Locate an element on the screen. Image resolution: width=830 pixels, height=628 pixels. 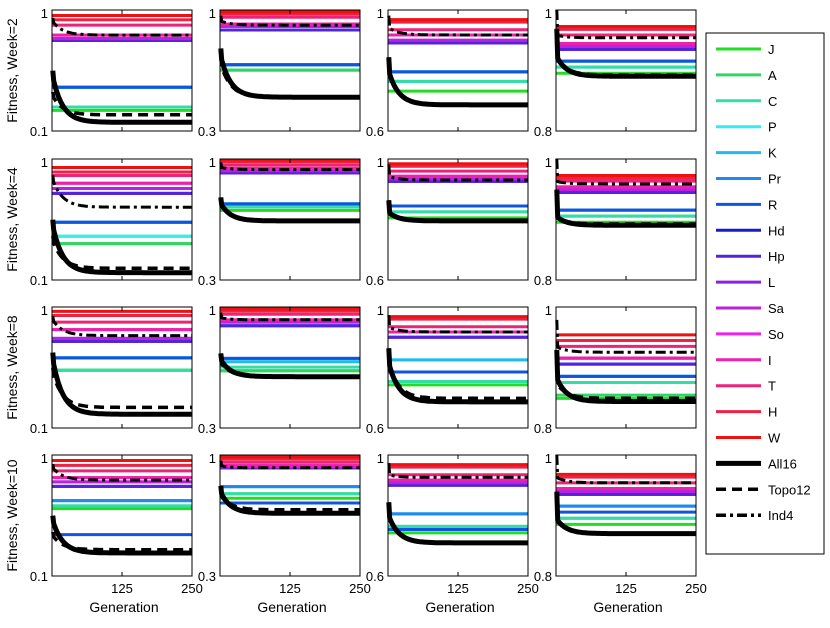
panel-r3-c3: 10.6 is located at coordinates (447, 369).